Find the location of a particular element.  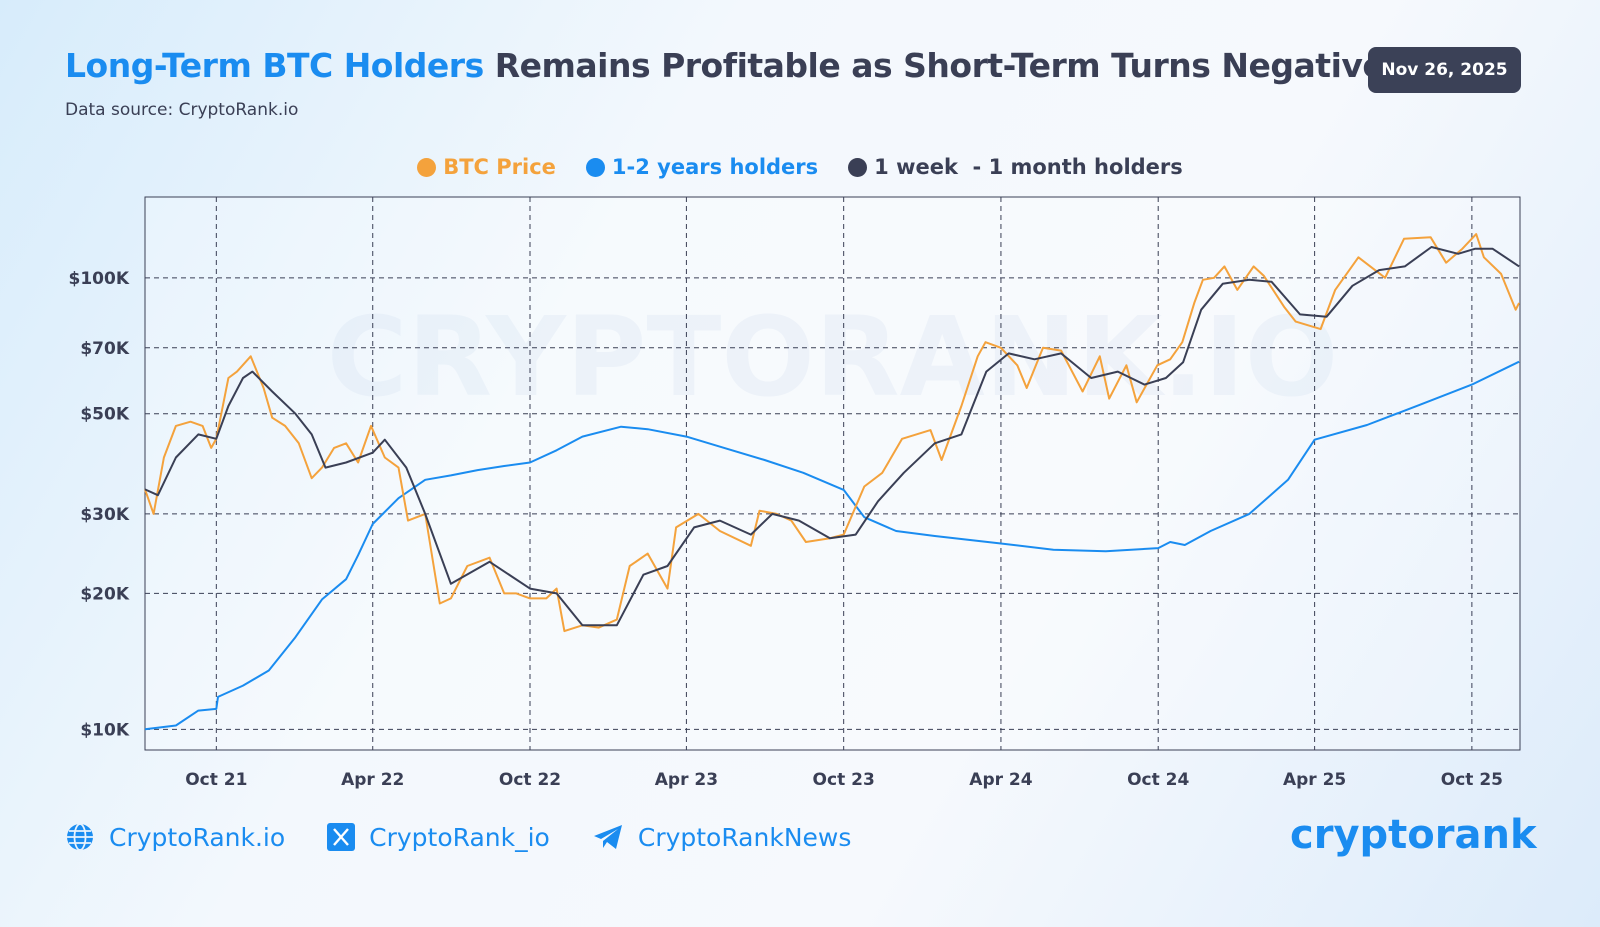

x-tick-label: Apr 23 is located at coordinates (686, 780).